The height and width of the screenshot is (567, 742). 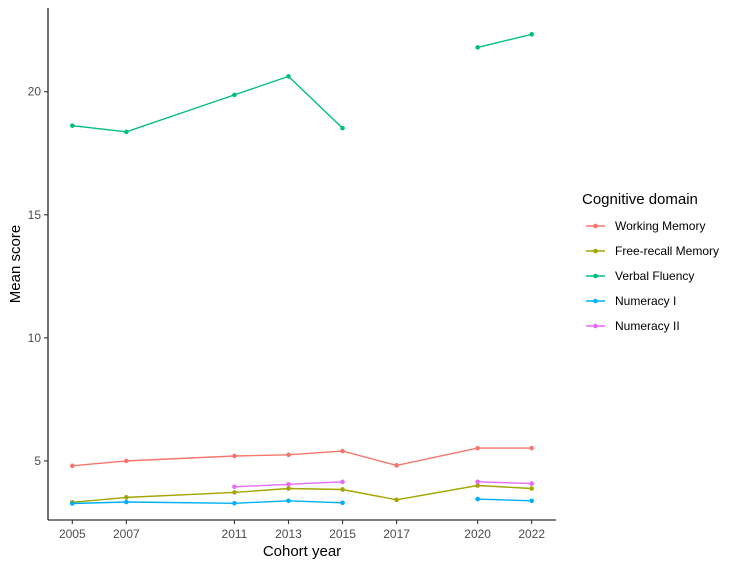 I want to click on series-free-recall-memory, so click(x=302, y=494).